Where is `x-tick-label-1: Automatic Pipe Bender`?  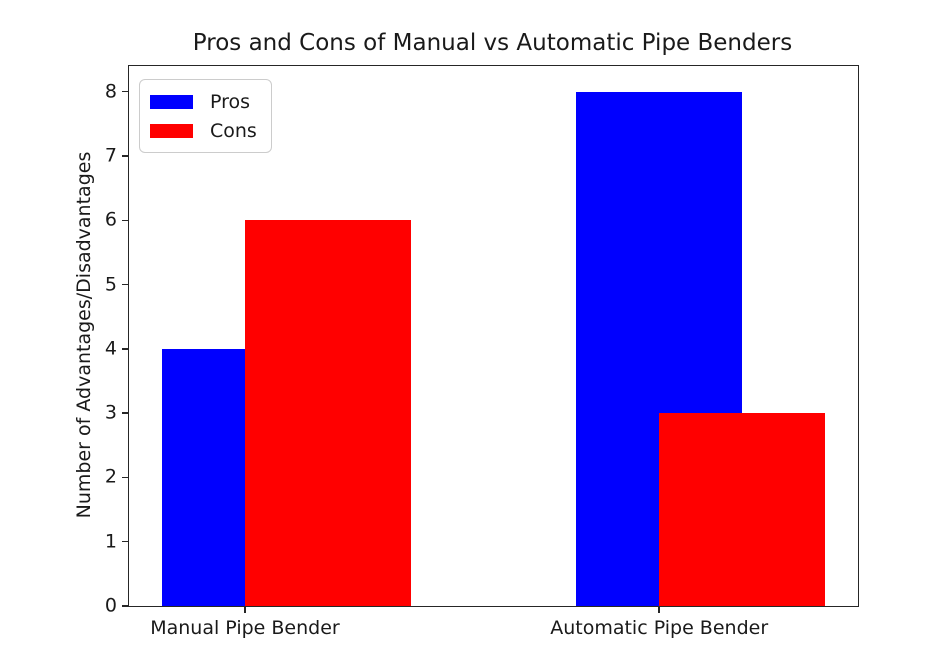 x-tick-label-1: Automatic Pipe Bender is located at coordinates (659, 628).